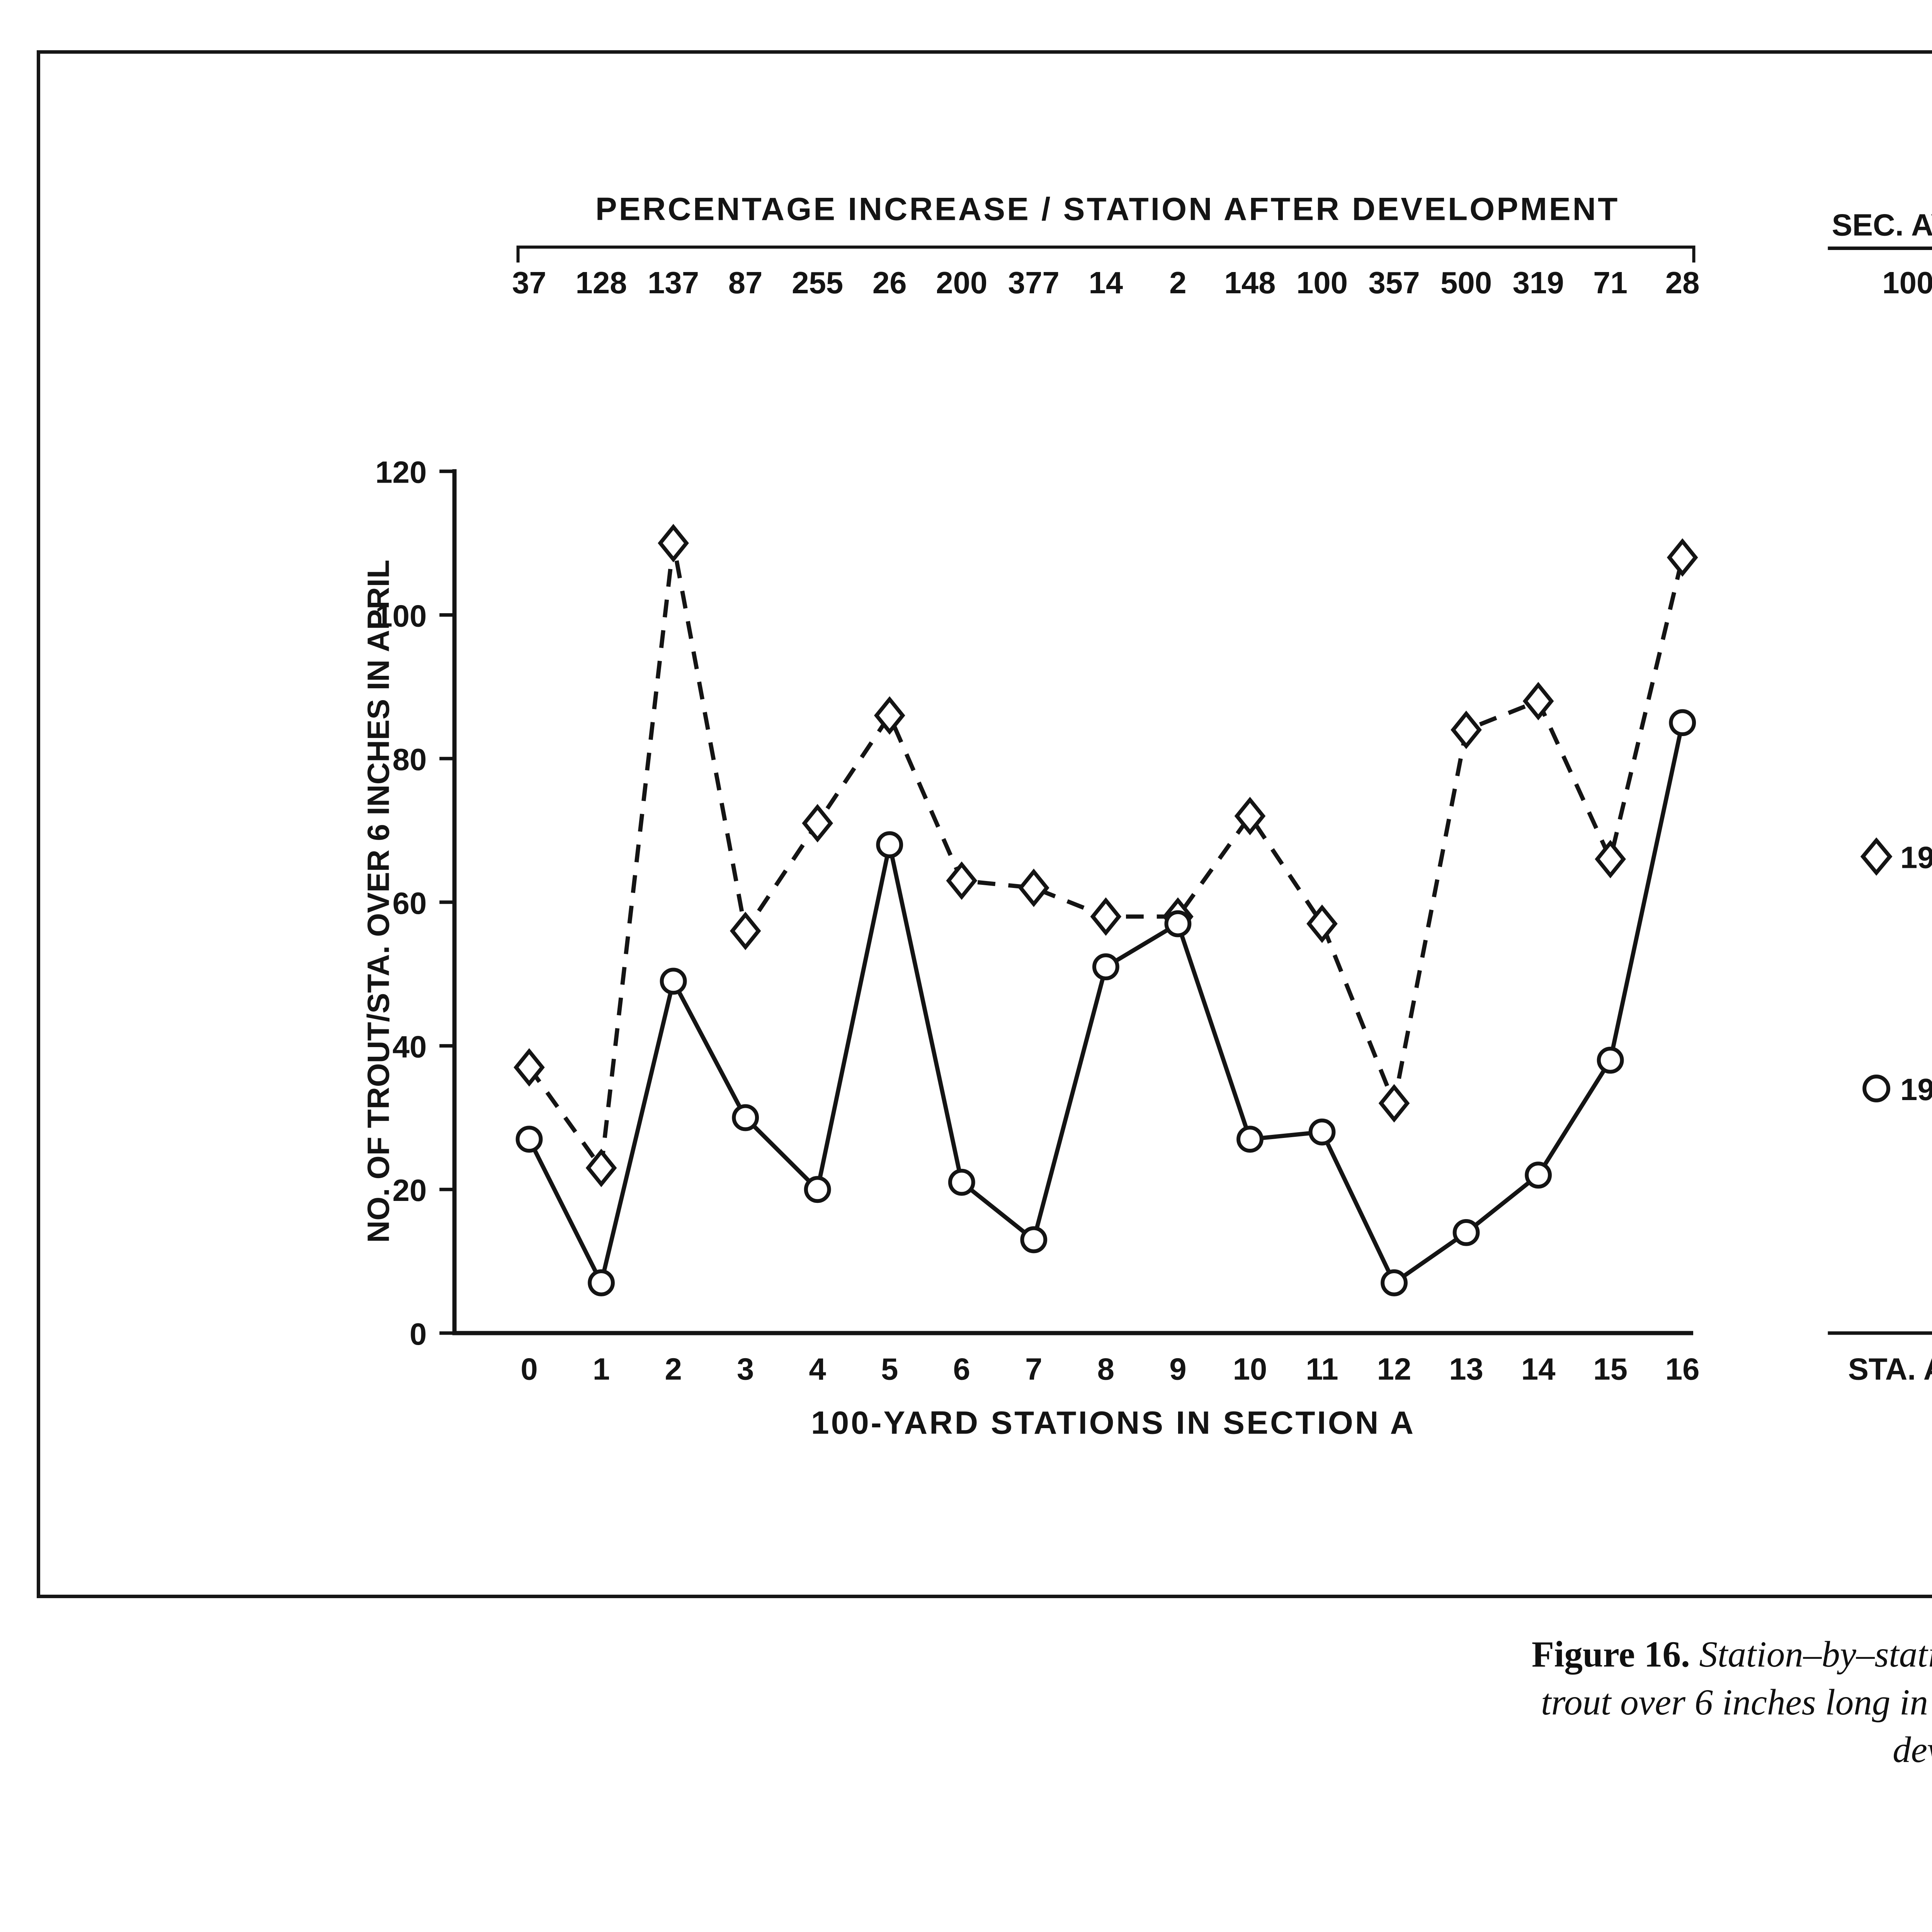  I want to click on percent-increase-value: 200, so click(962, 282).